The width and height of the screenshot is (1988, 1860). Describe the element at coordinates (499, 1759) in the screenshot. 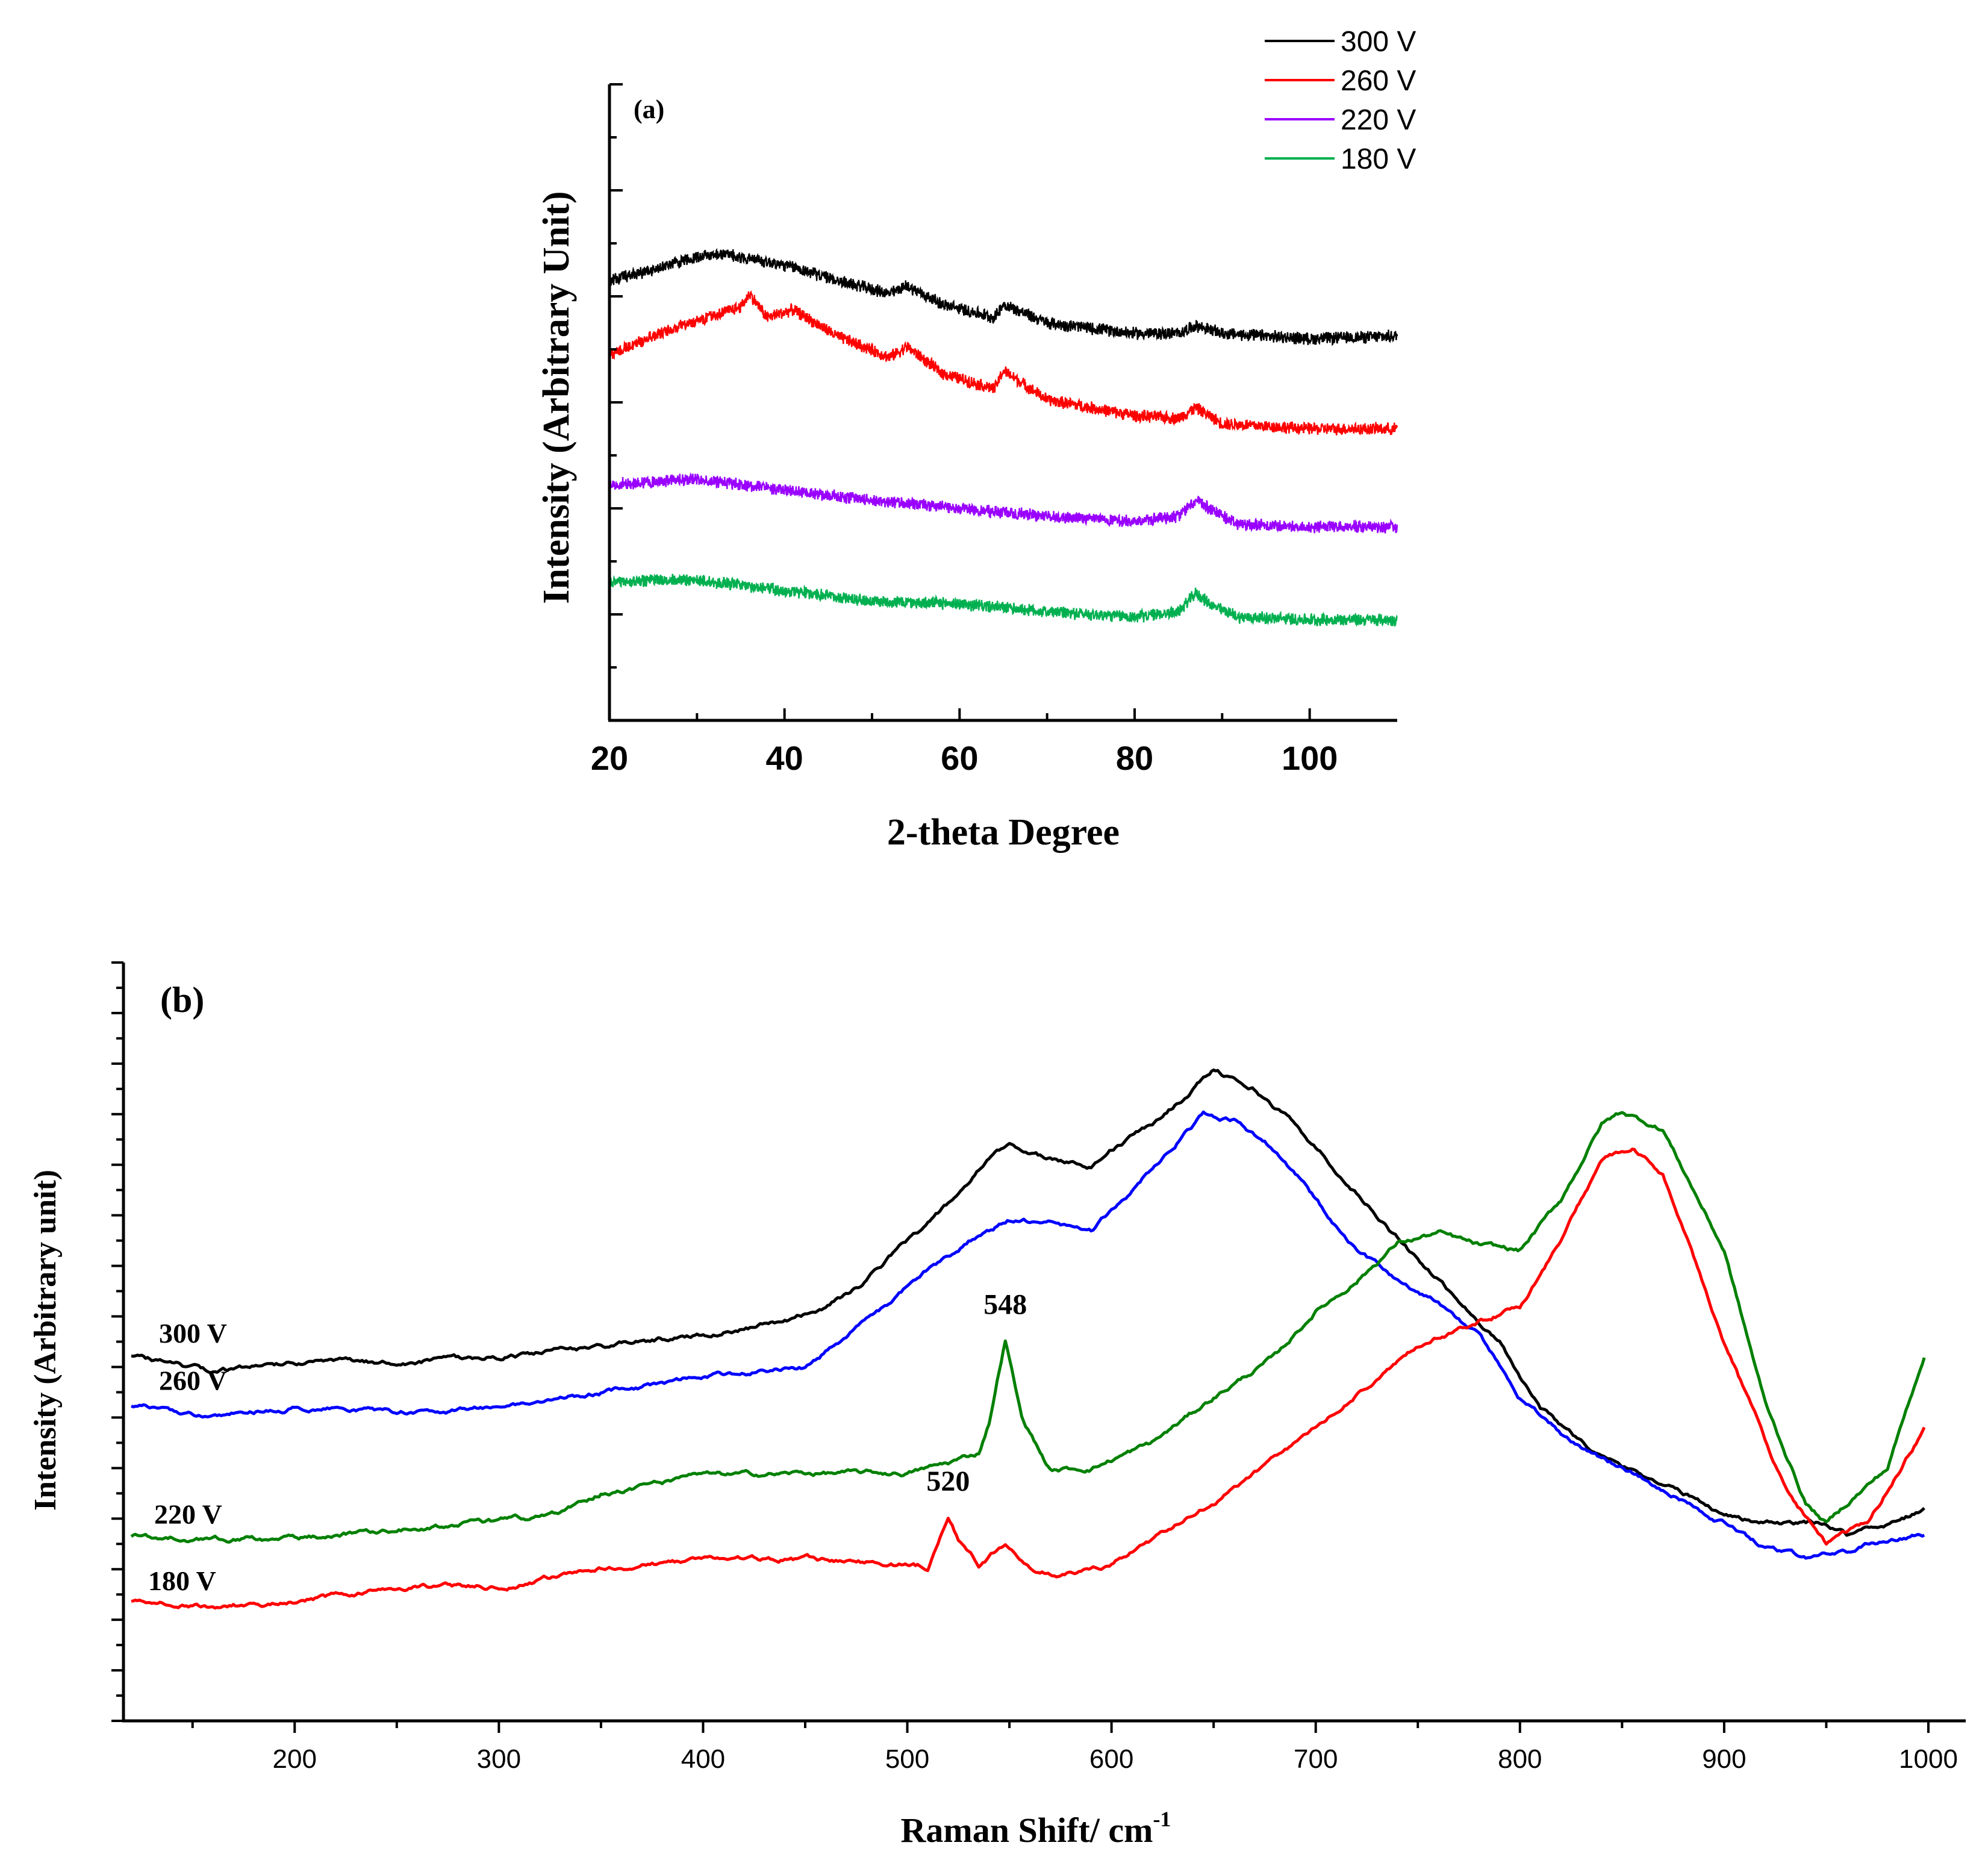

I see `panel-b-x-tick-label: 300` at that location.